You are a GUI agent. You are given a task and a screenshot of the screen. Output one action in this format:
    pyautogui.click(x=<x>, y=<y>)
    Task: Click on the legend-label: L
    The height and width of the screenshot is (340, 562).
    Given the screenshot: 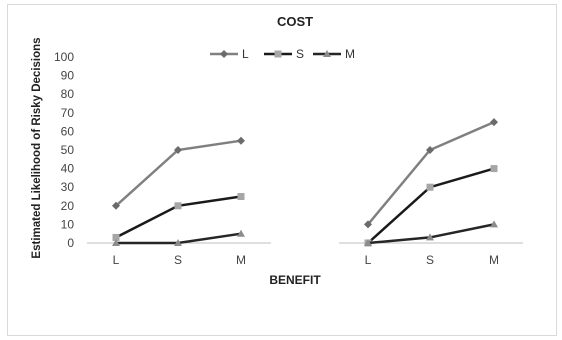 What is the action you would take?
    pyautogui.click(x=245, y=54)
    